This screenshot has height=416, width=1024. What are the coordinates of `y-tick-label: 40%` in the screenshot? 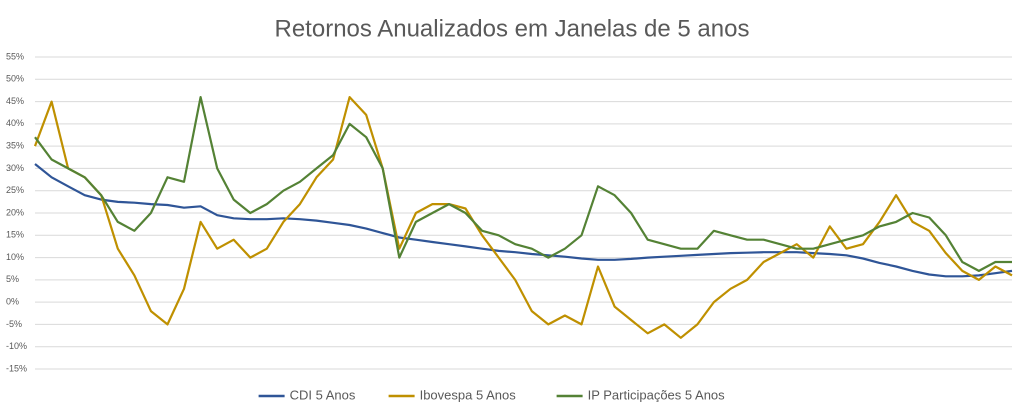 It's located at (15, 123).